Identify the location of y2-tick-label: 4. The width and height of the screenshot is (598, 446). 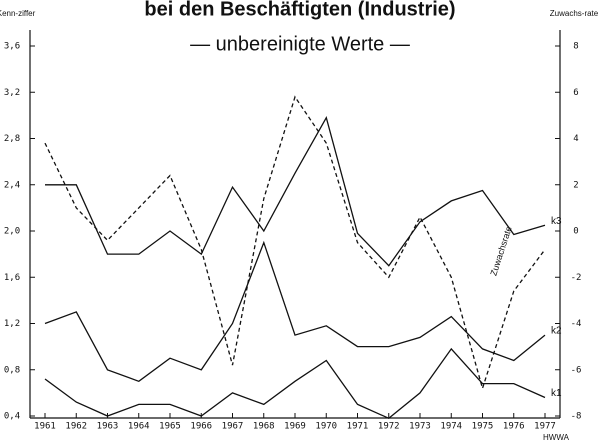
(575, 139).